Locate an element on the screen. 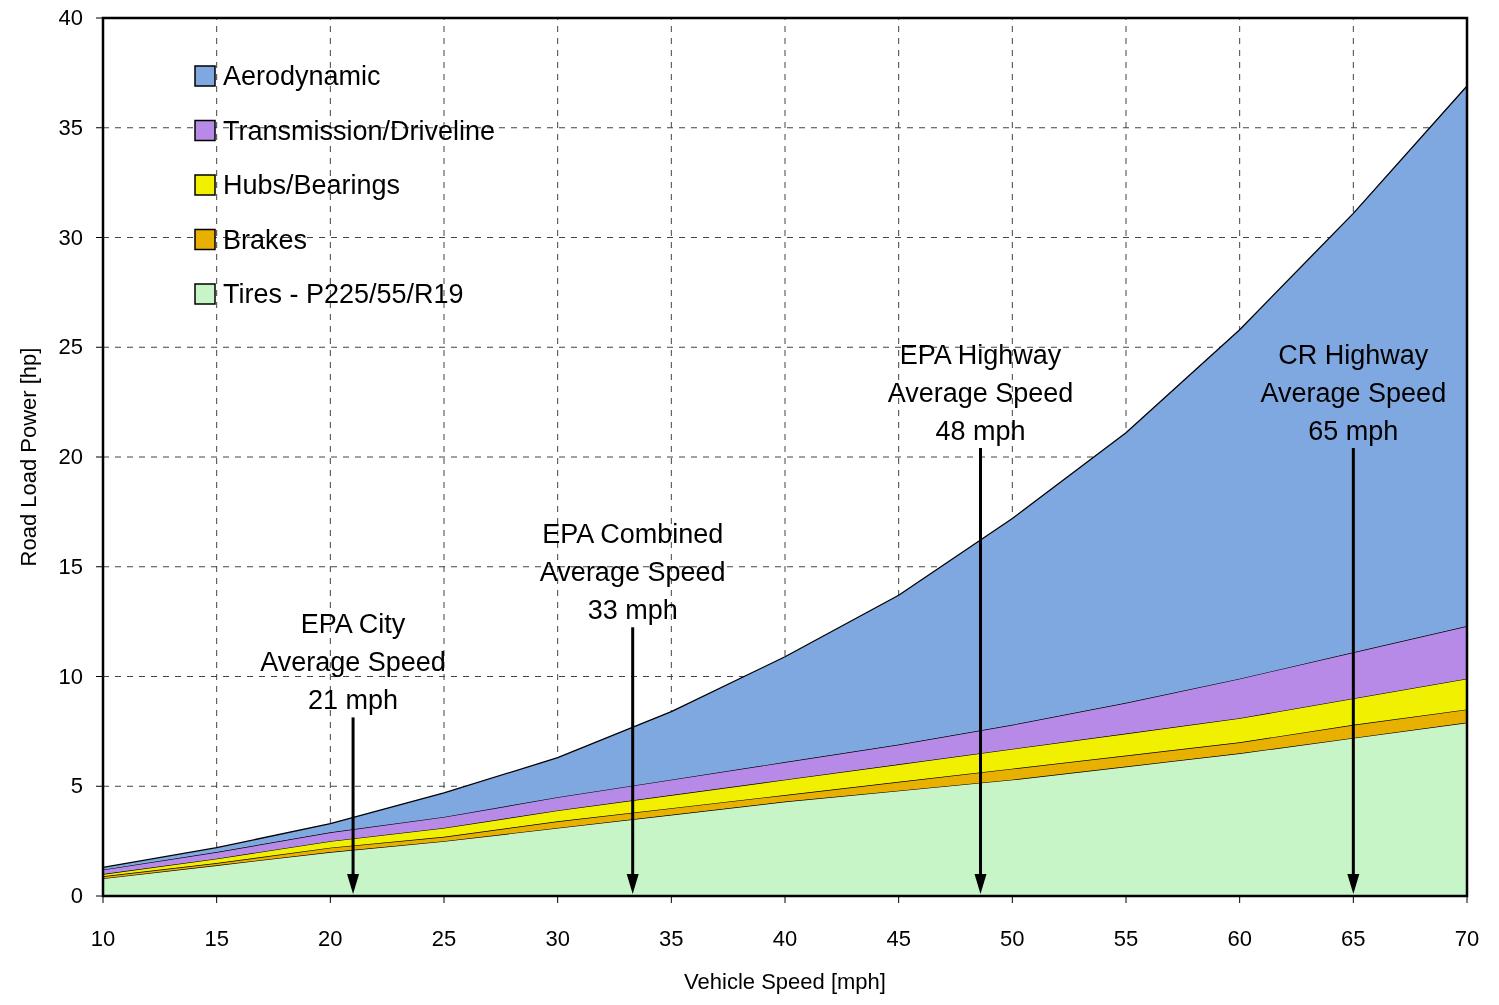  x-tick-label: 35 is located at coordinates (671, 938).